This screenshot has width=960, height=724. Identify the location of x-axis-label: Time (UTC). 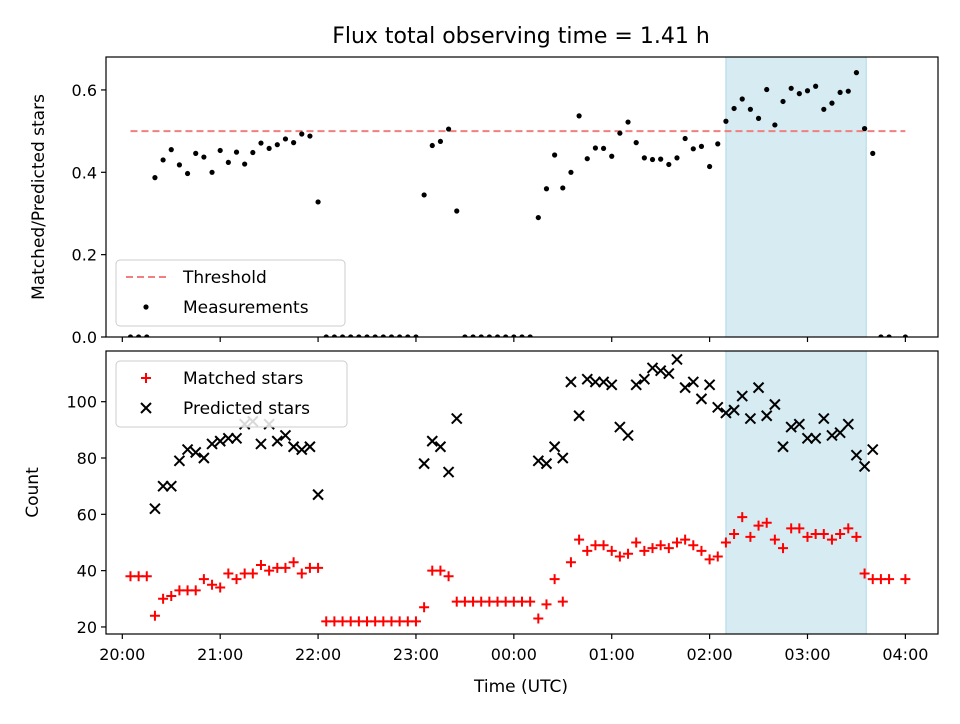
(520, 687).